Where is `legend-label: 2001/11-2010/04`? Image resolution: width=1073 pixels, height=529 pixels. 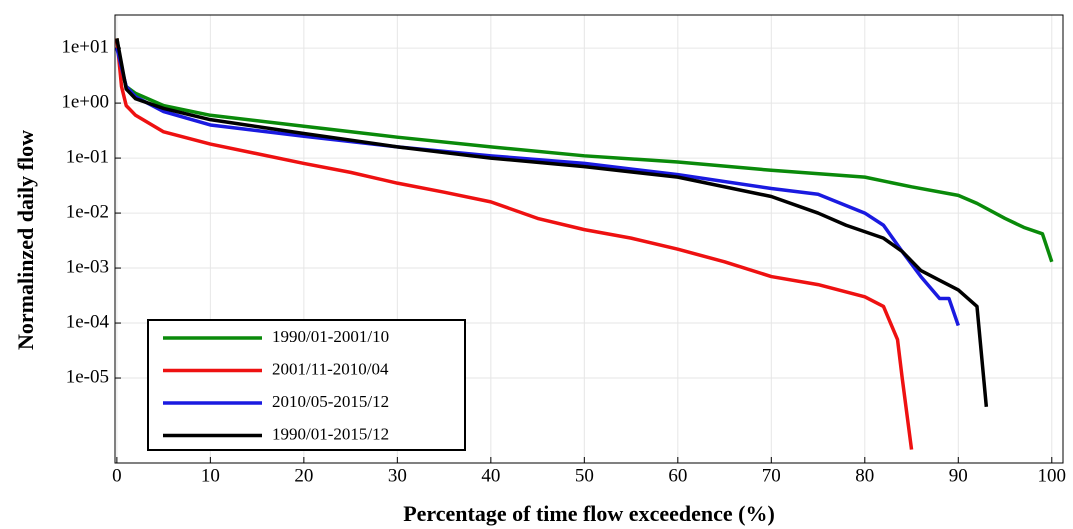
legend-label: 2001/11-2010/04 is located at coordinates (330, 368).